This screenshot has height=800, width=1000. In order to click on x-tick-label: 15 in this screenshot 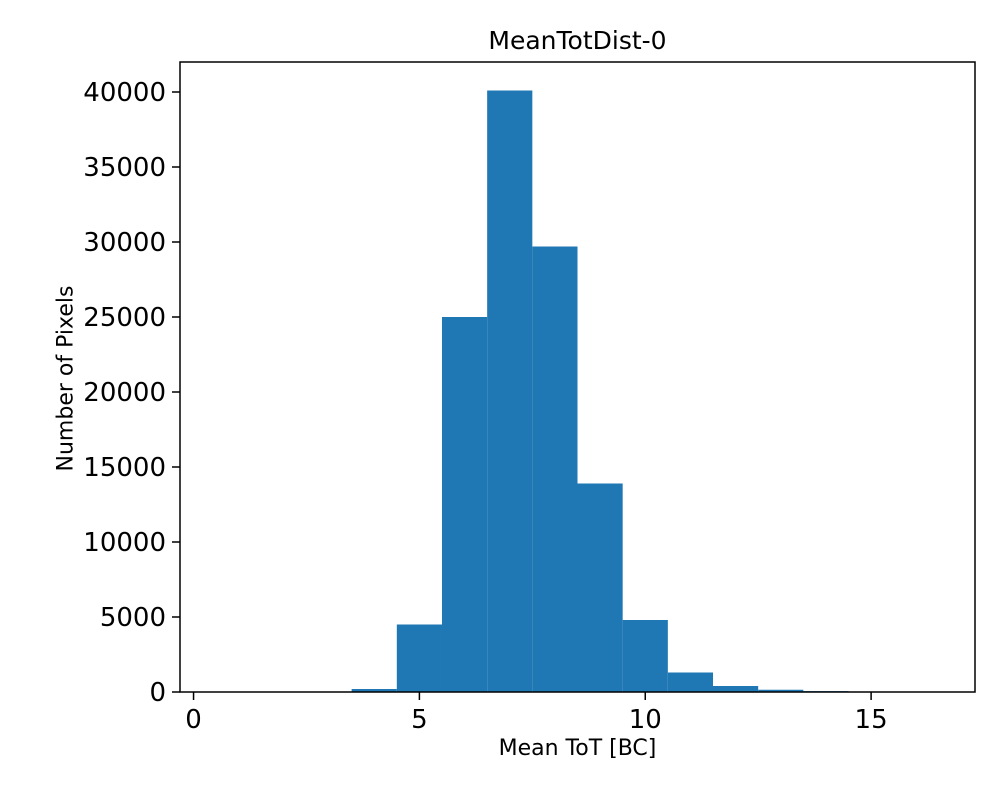, I will do `click(871, 720)`.